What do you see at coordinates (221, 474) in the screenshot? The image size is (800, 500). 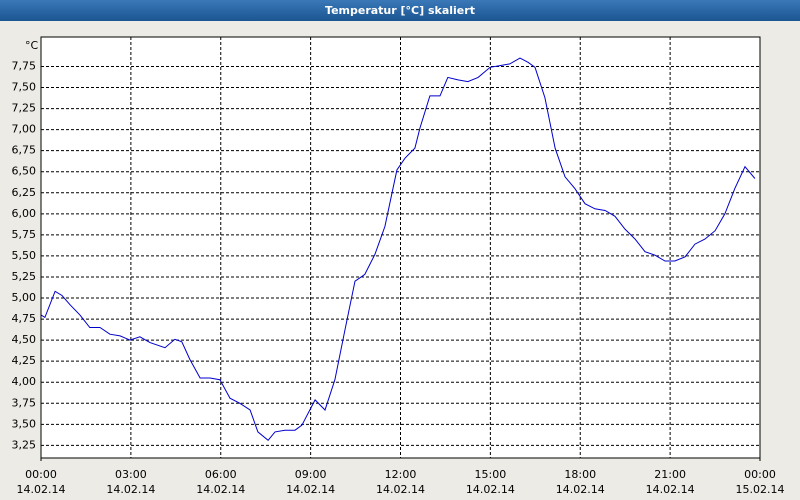 I see `x-tick-label: 06:00` at bounding box center [221, 474].